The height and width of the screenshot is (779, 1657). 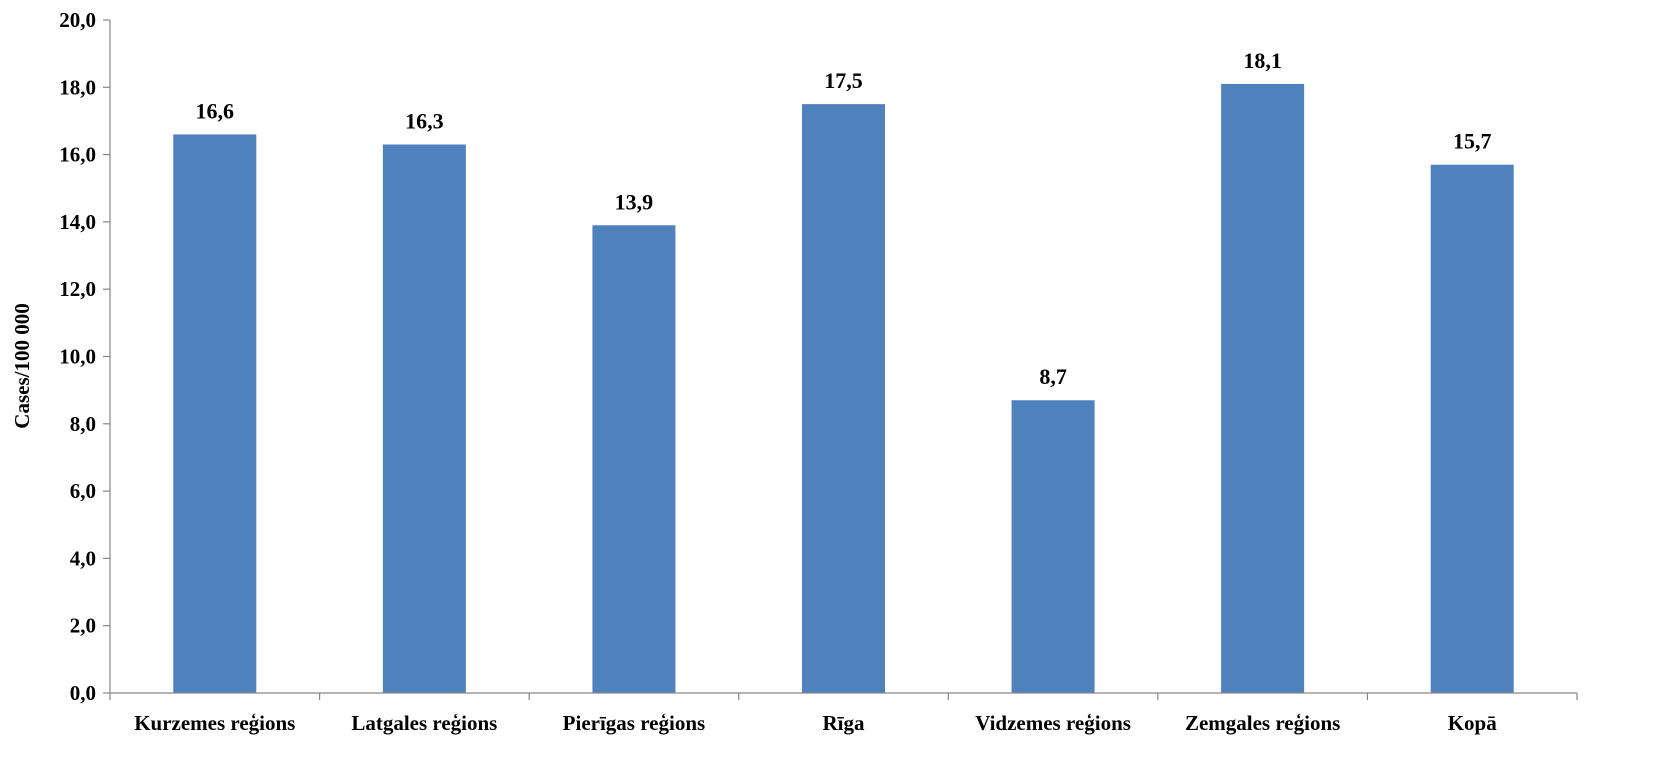 I want to click on y-tick-label: 16,0, so click(x=77, y=155).